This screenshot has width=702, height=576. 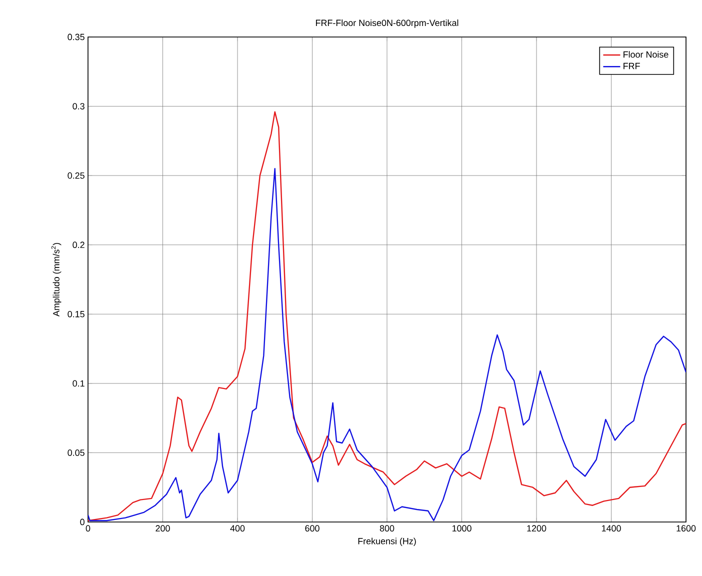 What do you see at coordinates (56, 280) in the screenshot?
I see `y-axis-title: Amplitudo (mm/s$^{2}$)` at bounding box center [56, 280].